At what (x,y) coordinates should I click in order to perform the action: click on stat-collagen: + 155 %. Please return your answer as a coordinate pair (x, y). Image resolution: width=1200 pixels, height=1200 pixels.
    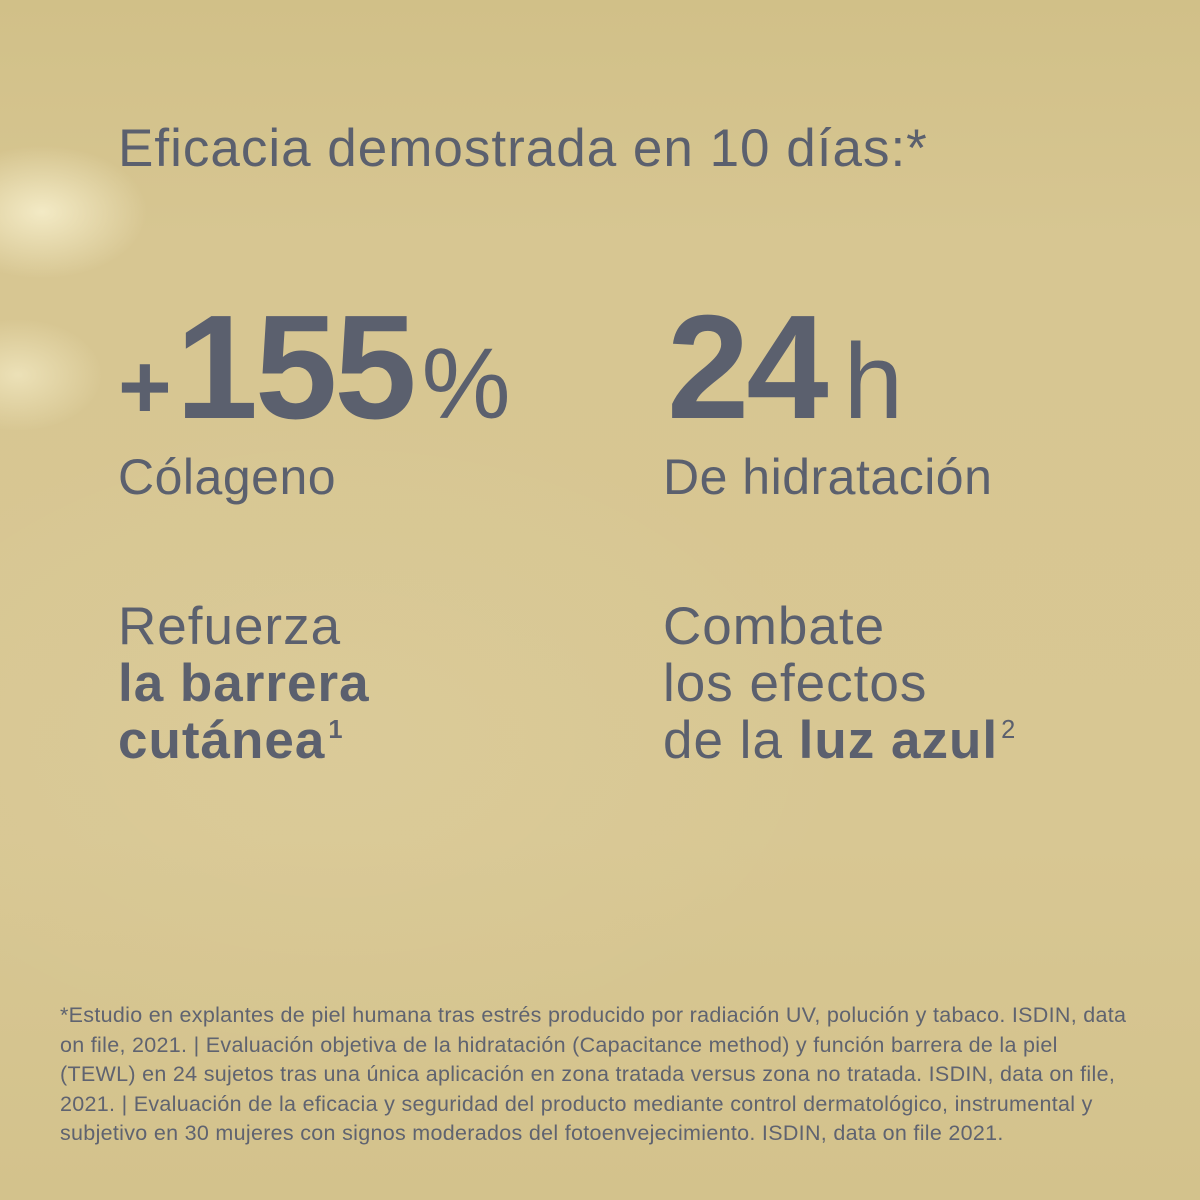
    Looking at the image, I should click on (314, 368).